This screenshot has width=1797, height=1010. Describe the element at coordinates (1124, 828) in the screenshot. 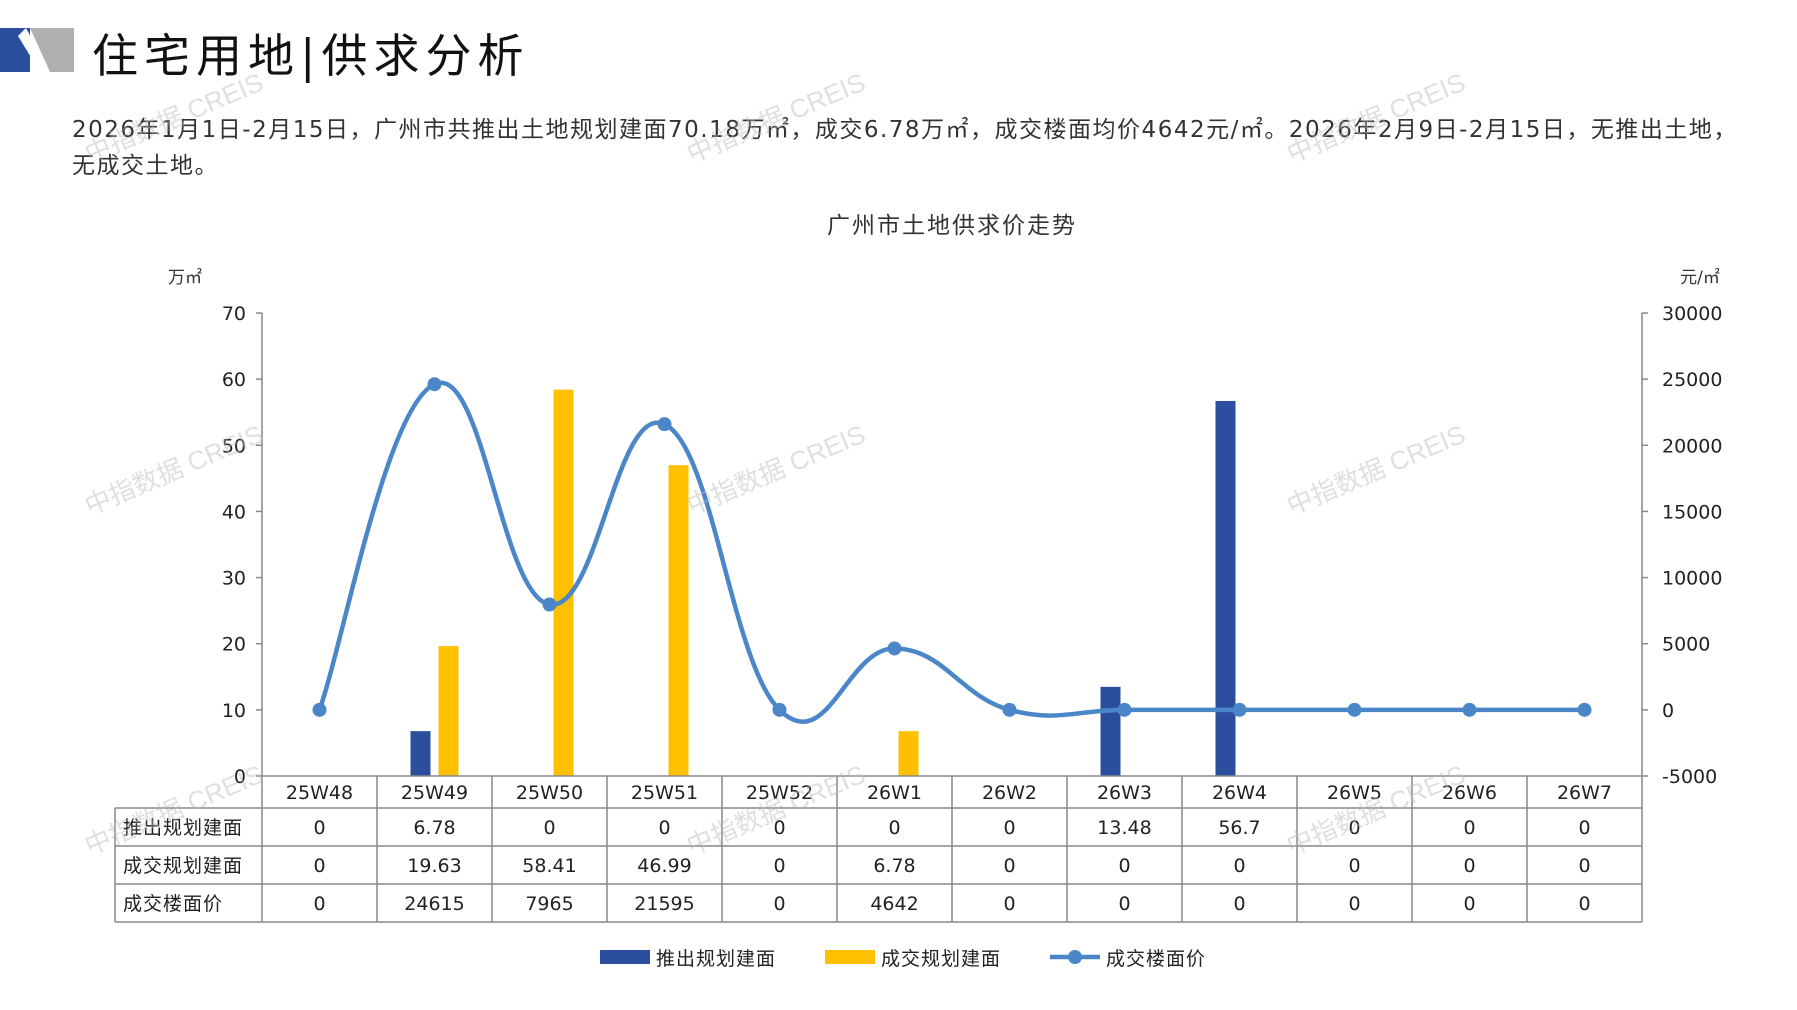

I see `table-cell-value: 13.48` at that location.